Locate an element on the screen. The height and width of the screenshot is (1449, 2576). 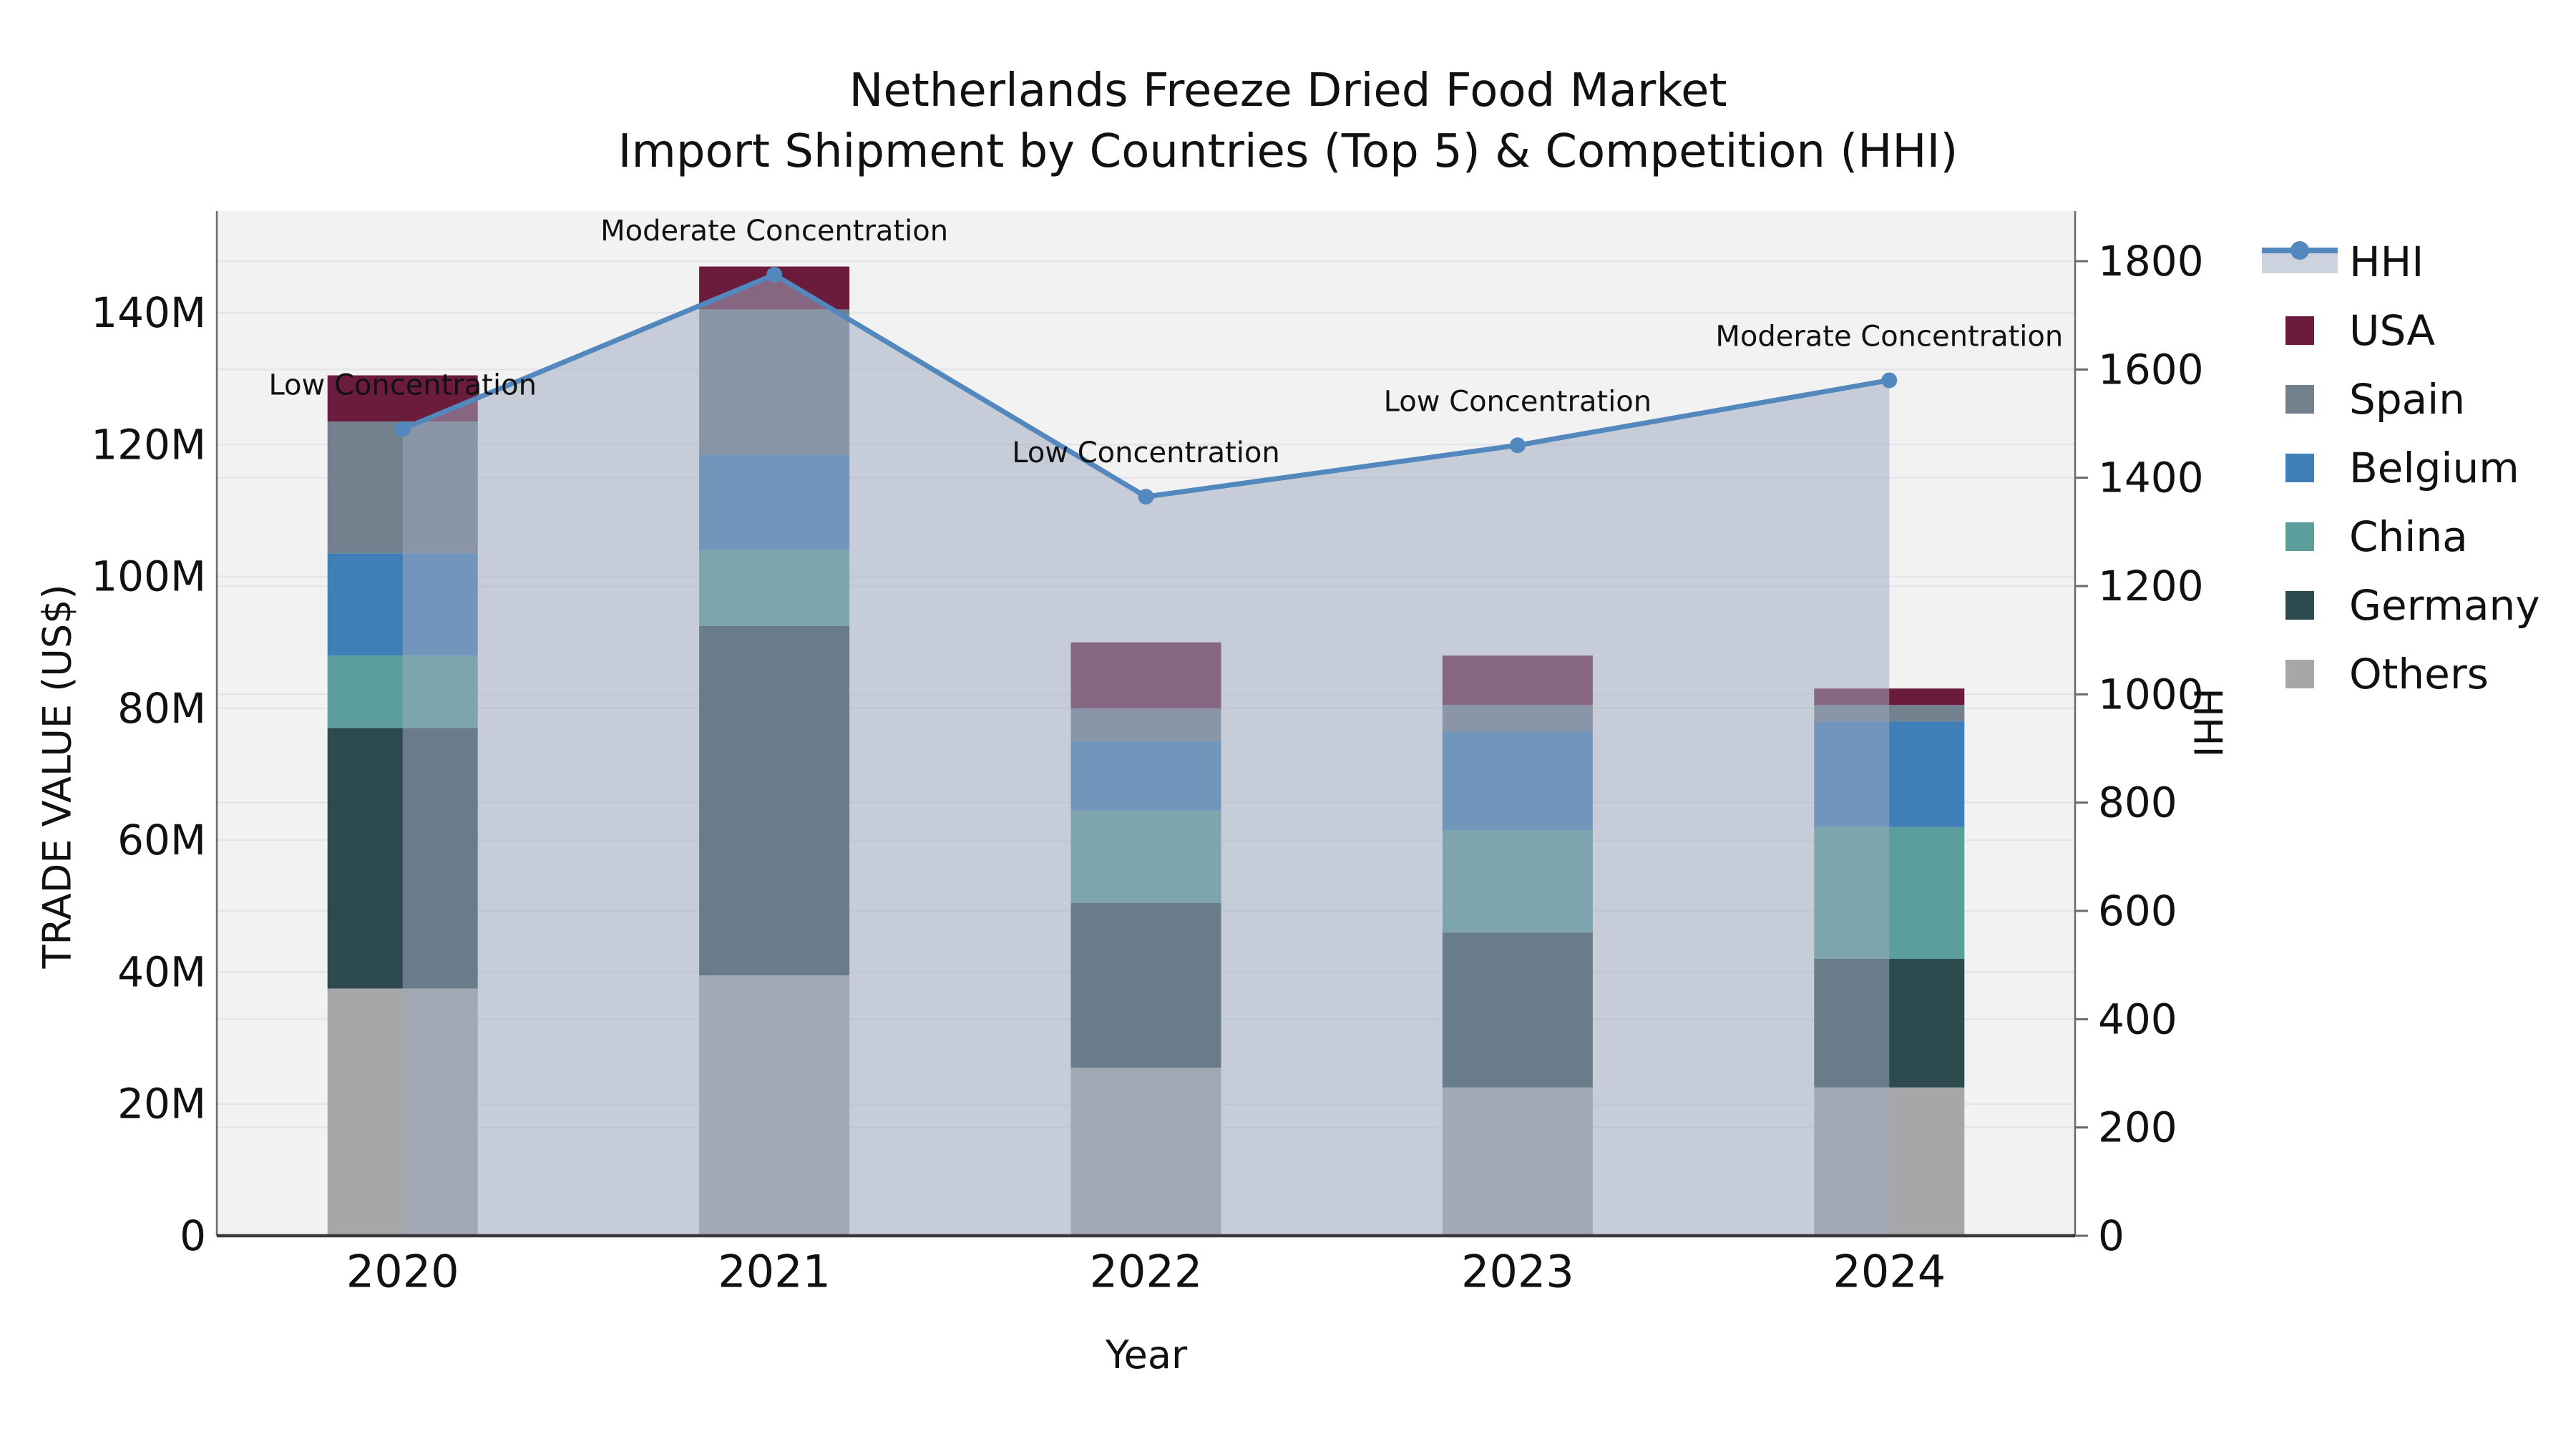
y-left-tick-label-120M: 120M is located at coordinates (148, 444).